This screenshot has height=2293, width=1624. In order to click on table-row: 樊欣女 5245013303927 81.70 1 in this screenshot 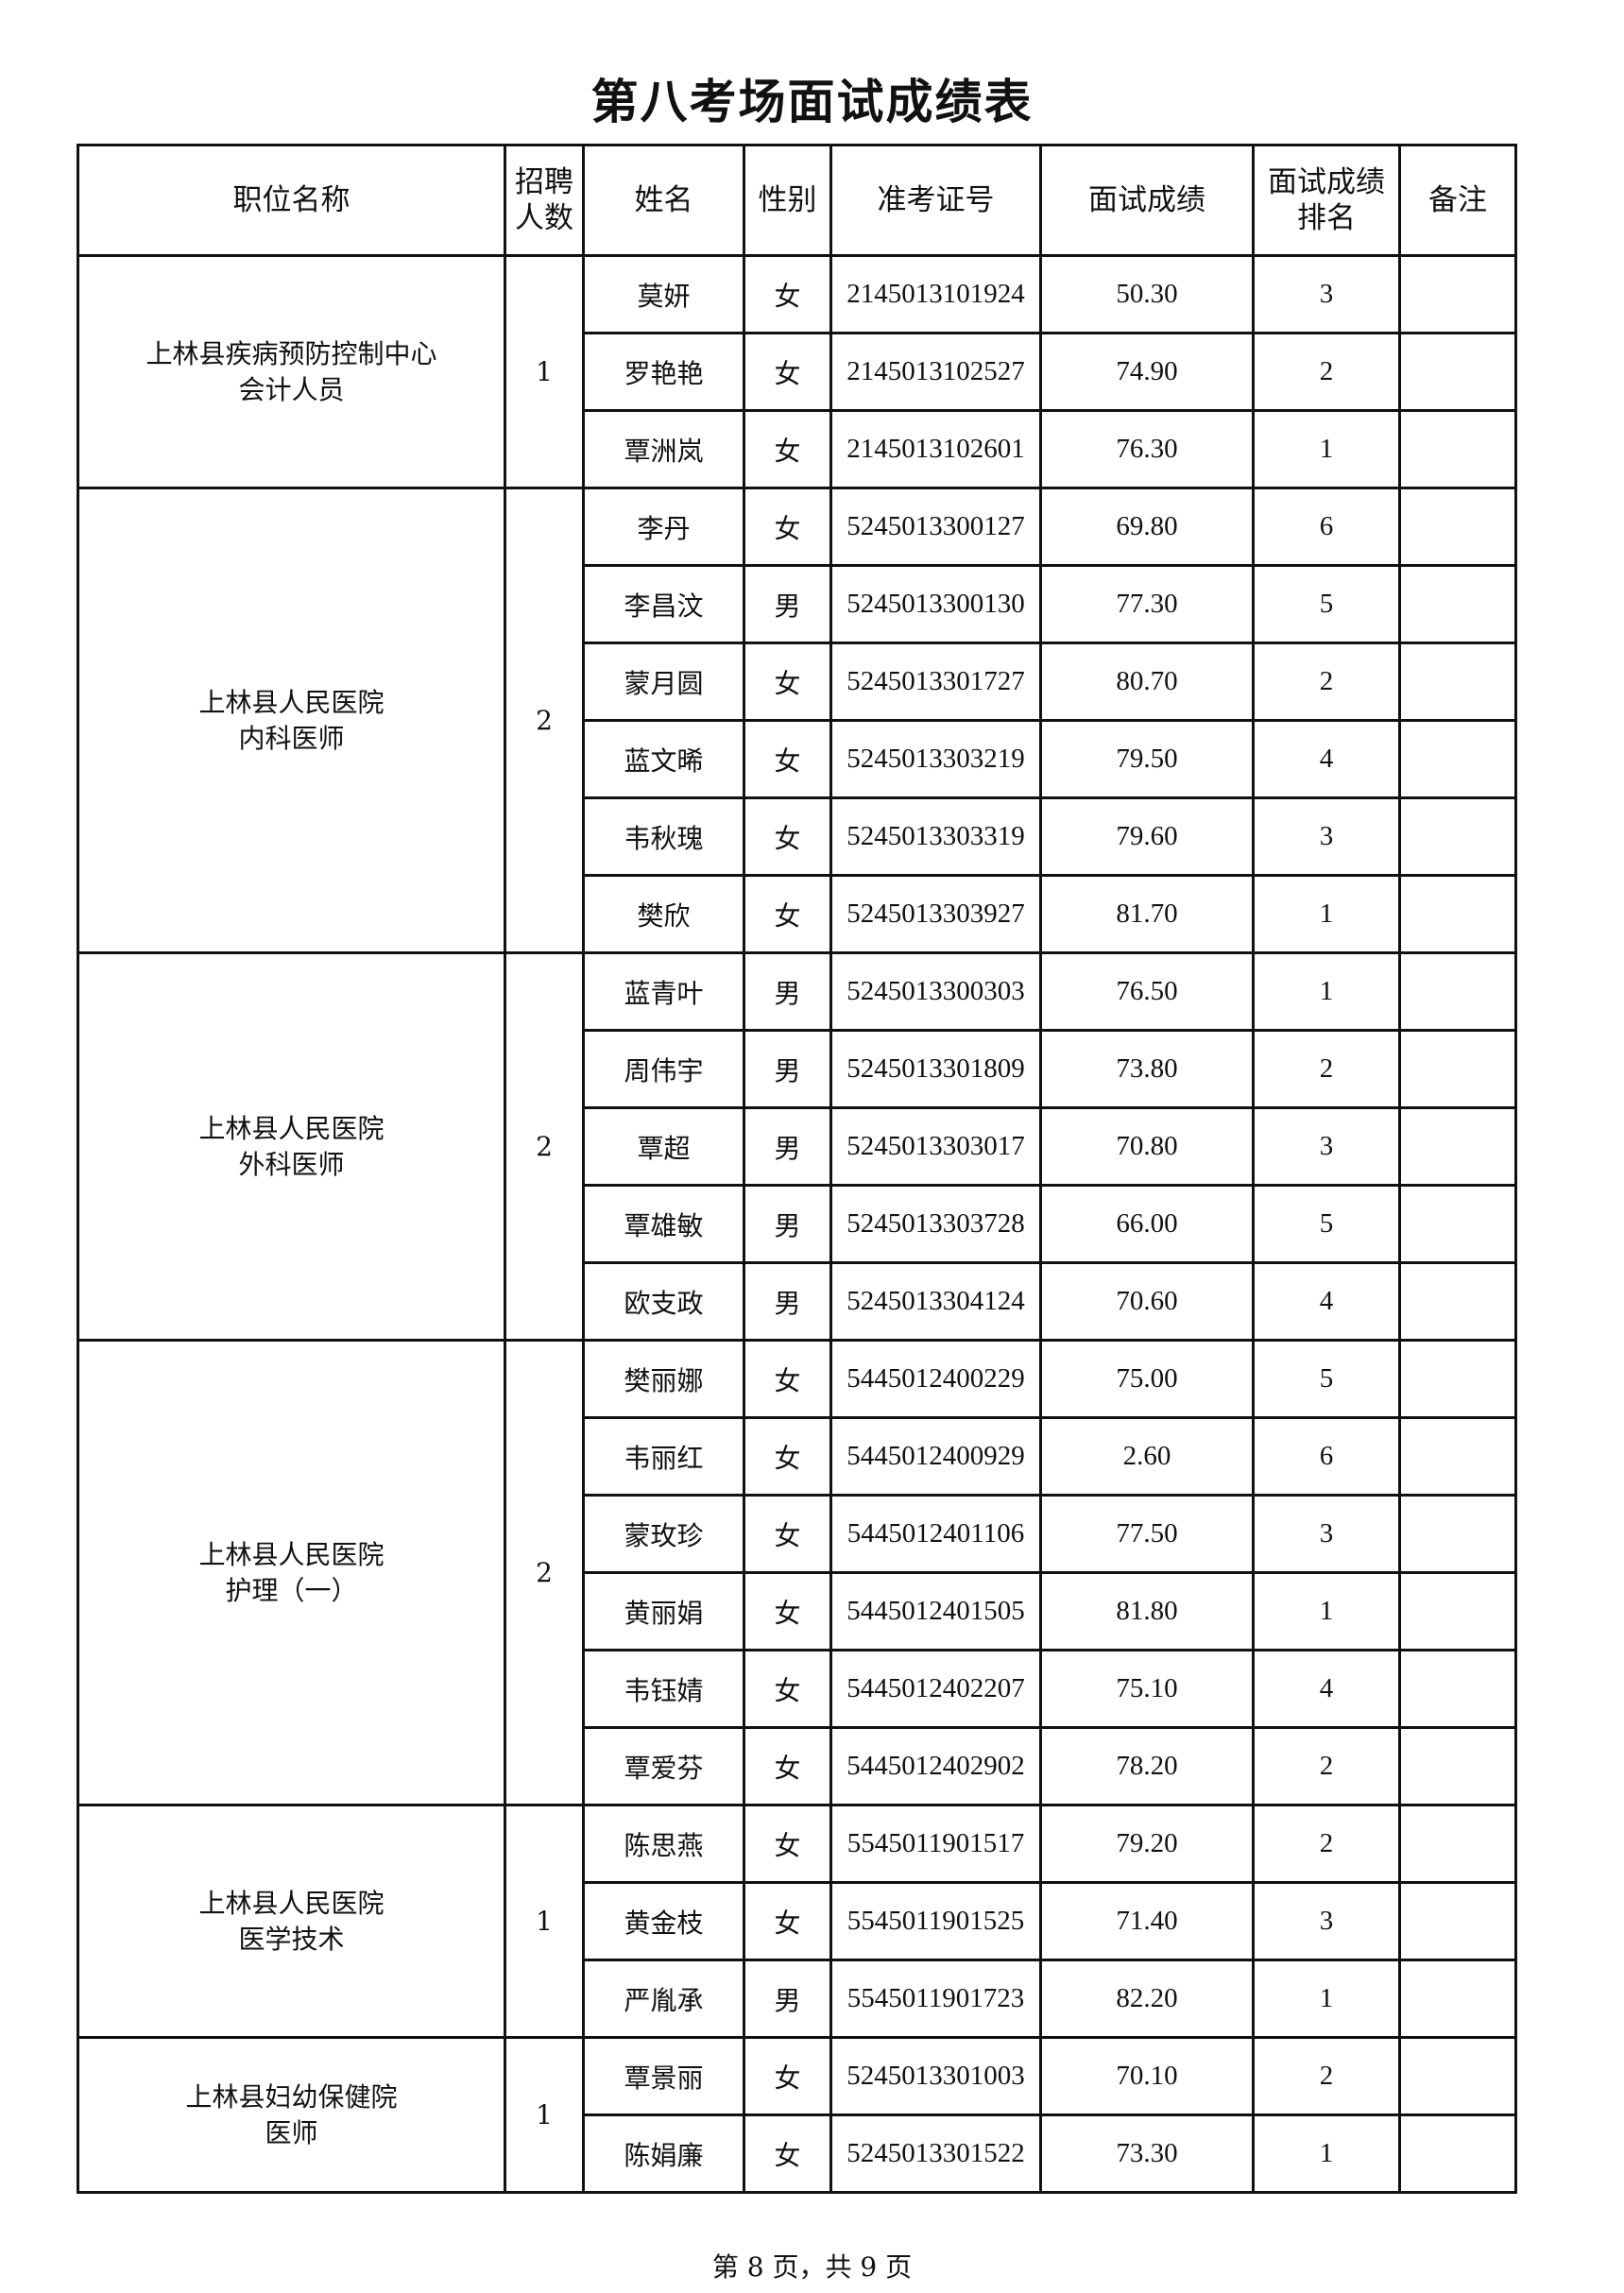, I will do `click(797, 914)`.